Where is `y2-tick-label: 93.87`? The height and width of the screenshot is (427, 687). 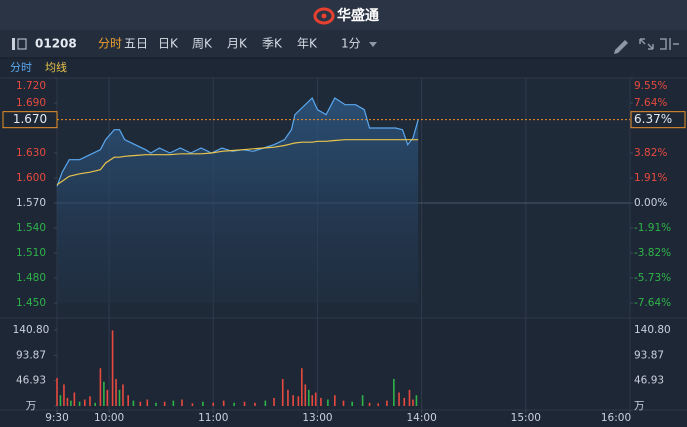
y2-tick-label: 93.87 is located at coordinates (649, 355).